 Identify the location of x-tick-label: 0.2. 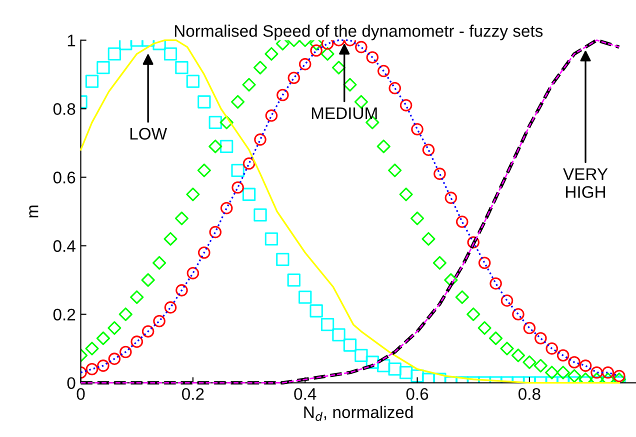
(193, 394).